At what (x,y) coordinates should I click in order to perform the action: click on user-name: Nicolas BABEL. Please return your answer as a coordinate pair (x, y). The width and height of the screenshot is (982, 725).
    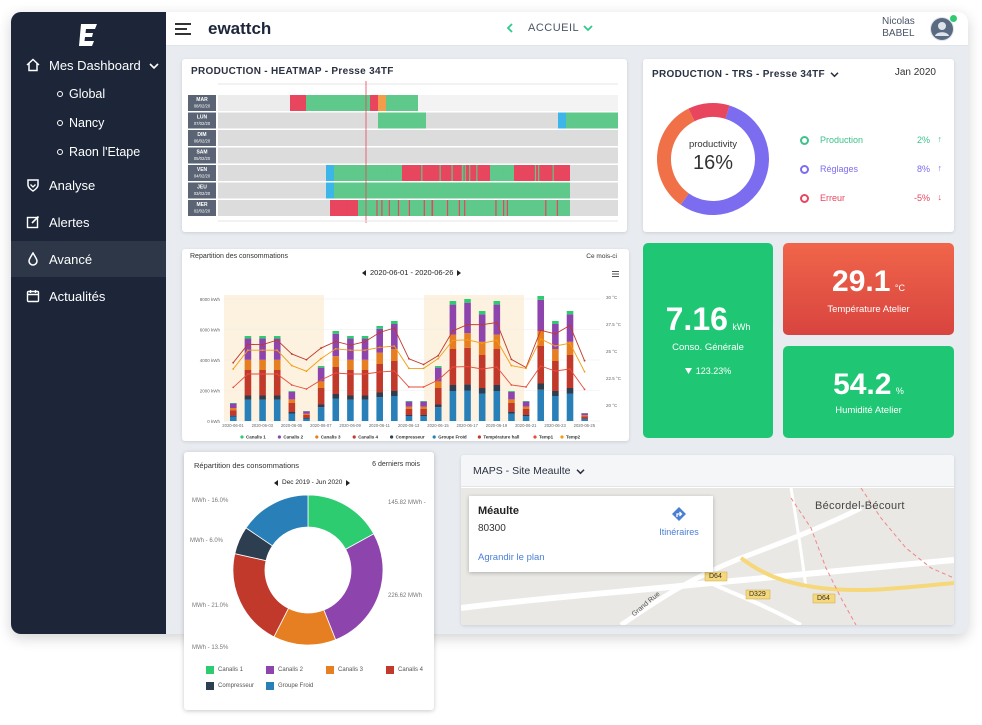
    Looking at the image, I should click on (898, 28).